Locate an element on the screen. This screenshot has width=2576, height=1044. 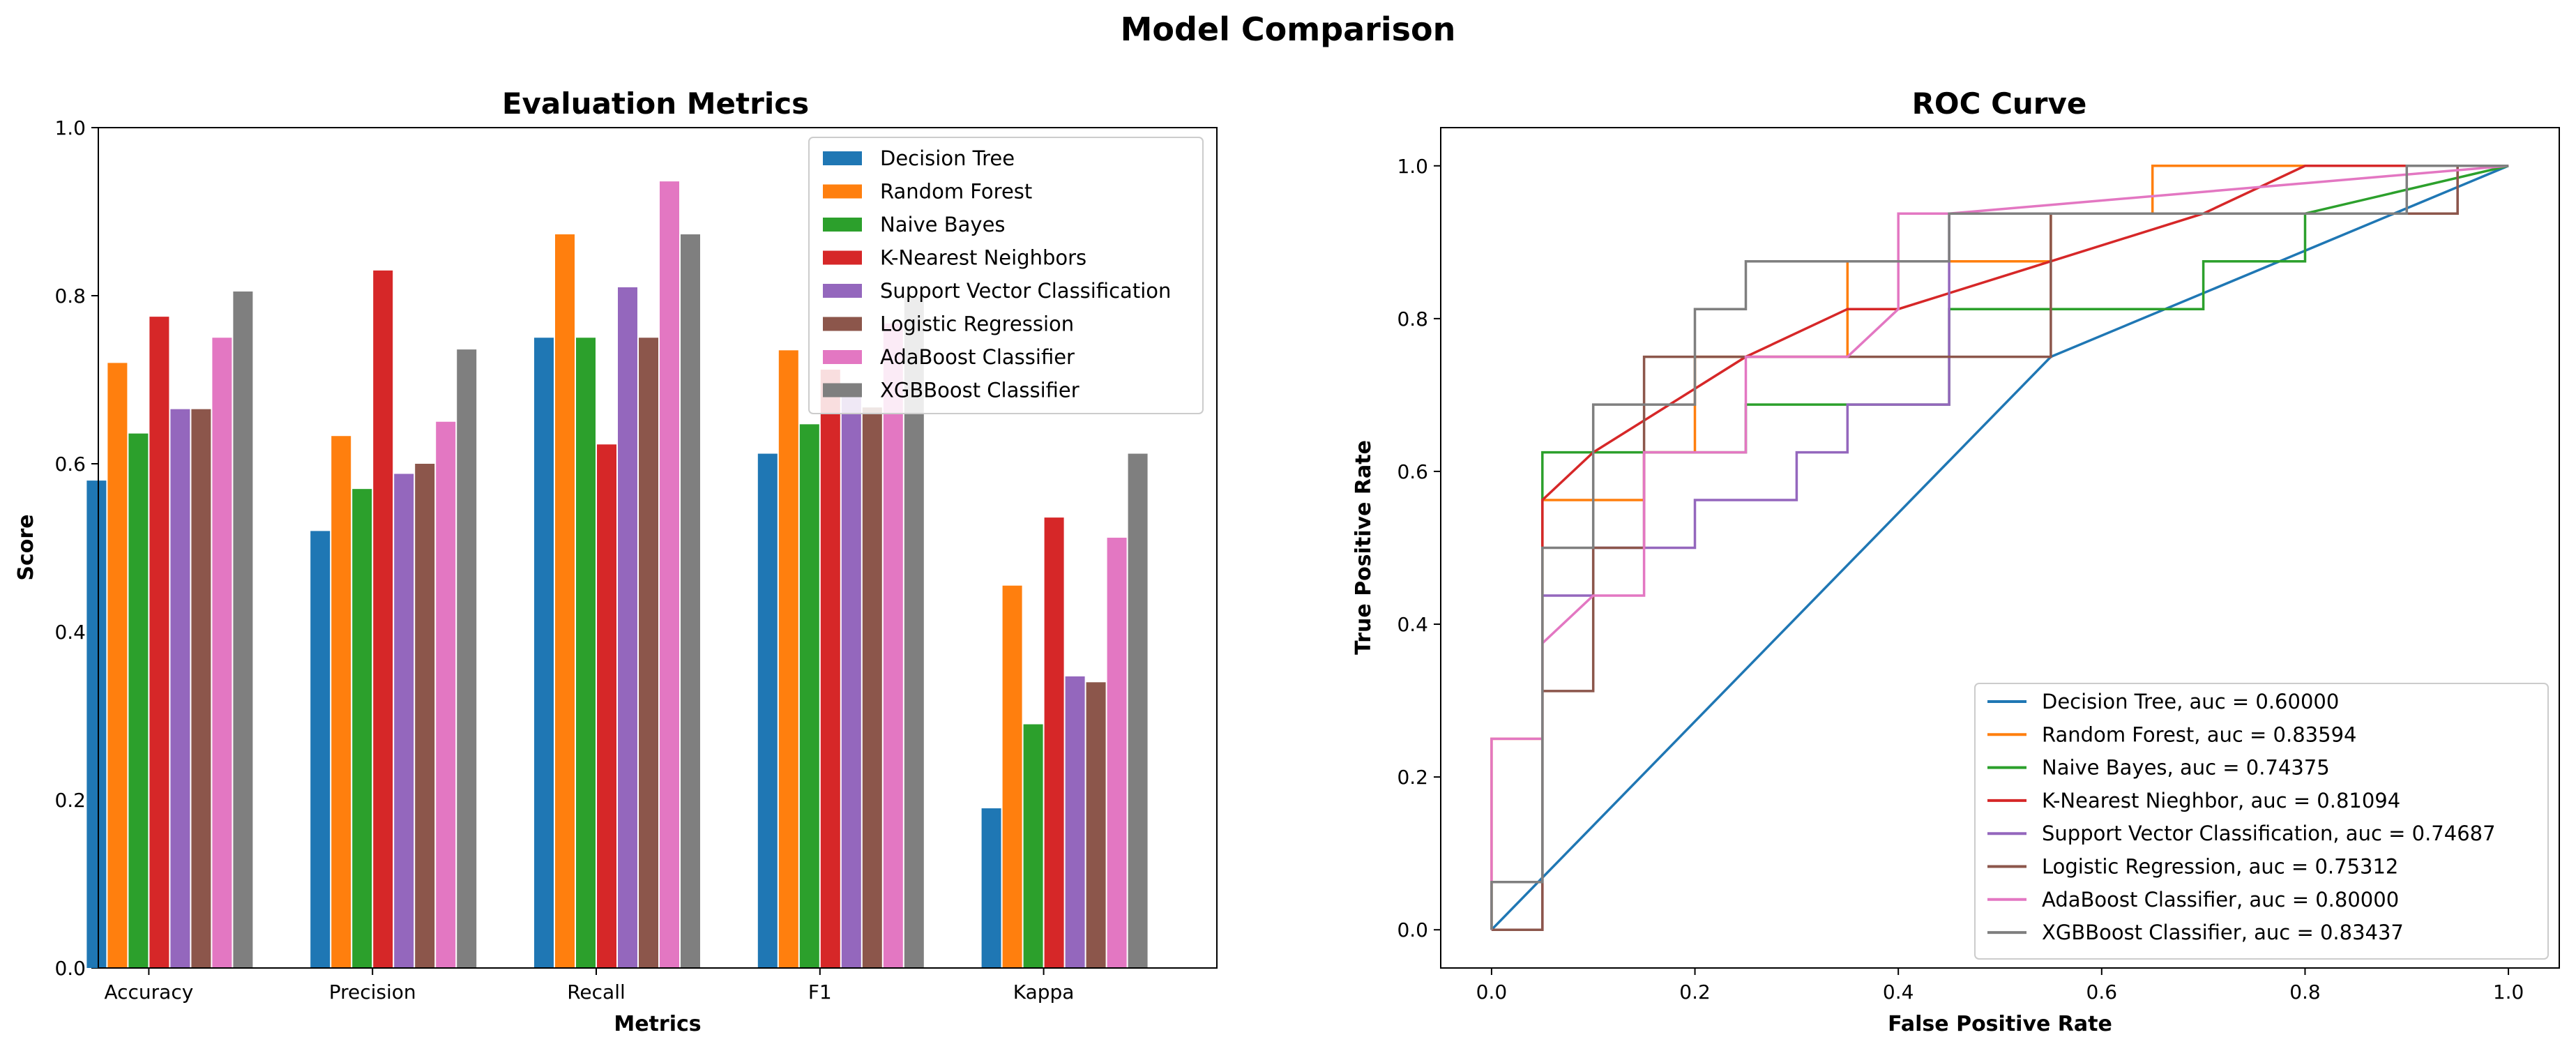
roc-legend-label: XGBBoost Classifier, auc = 0.83437 is located at coordinates (2223, 933).